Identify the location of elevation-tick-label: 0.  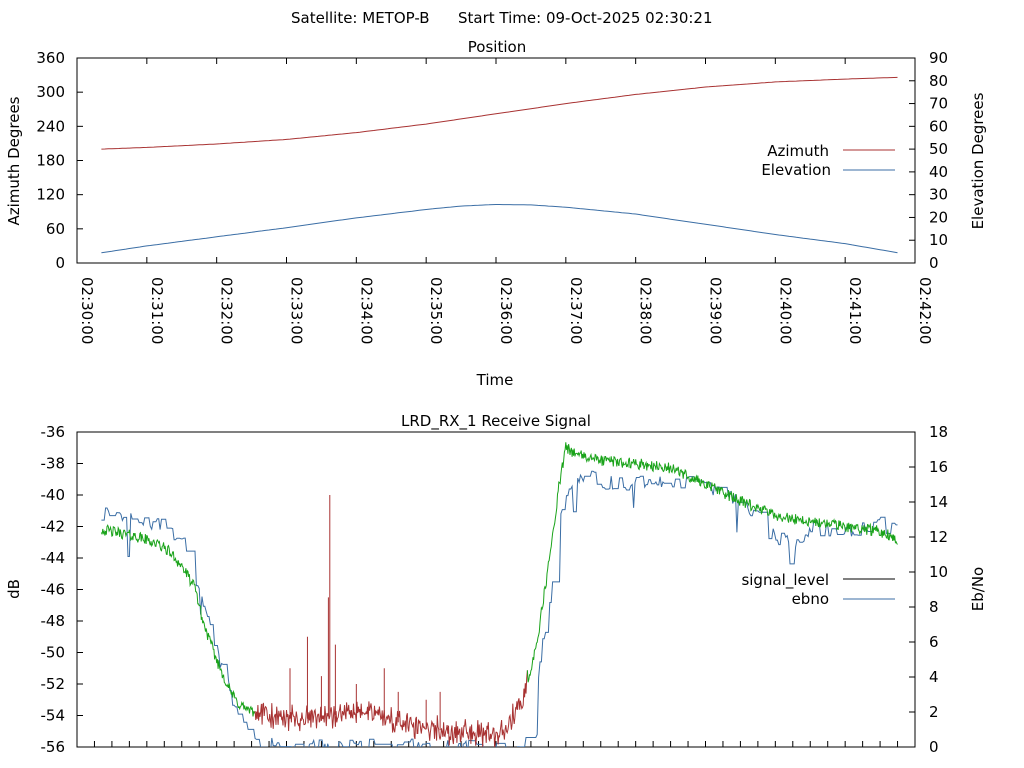
(934, 263).